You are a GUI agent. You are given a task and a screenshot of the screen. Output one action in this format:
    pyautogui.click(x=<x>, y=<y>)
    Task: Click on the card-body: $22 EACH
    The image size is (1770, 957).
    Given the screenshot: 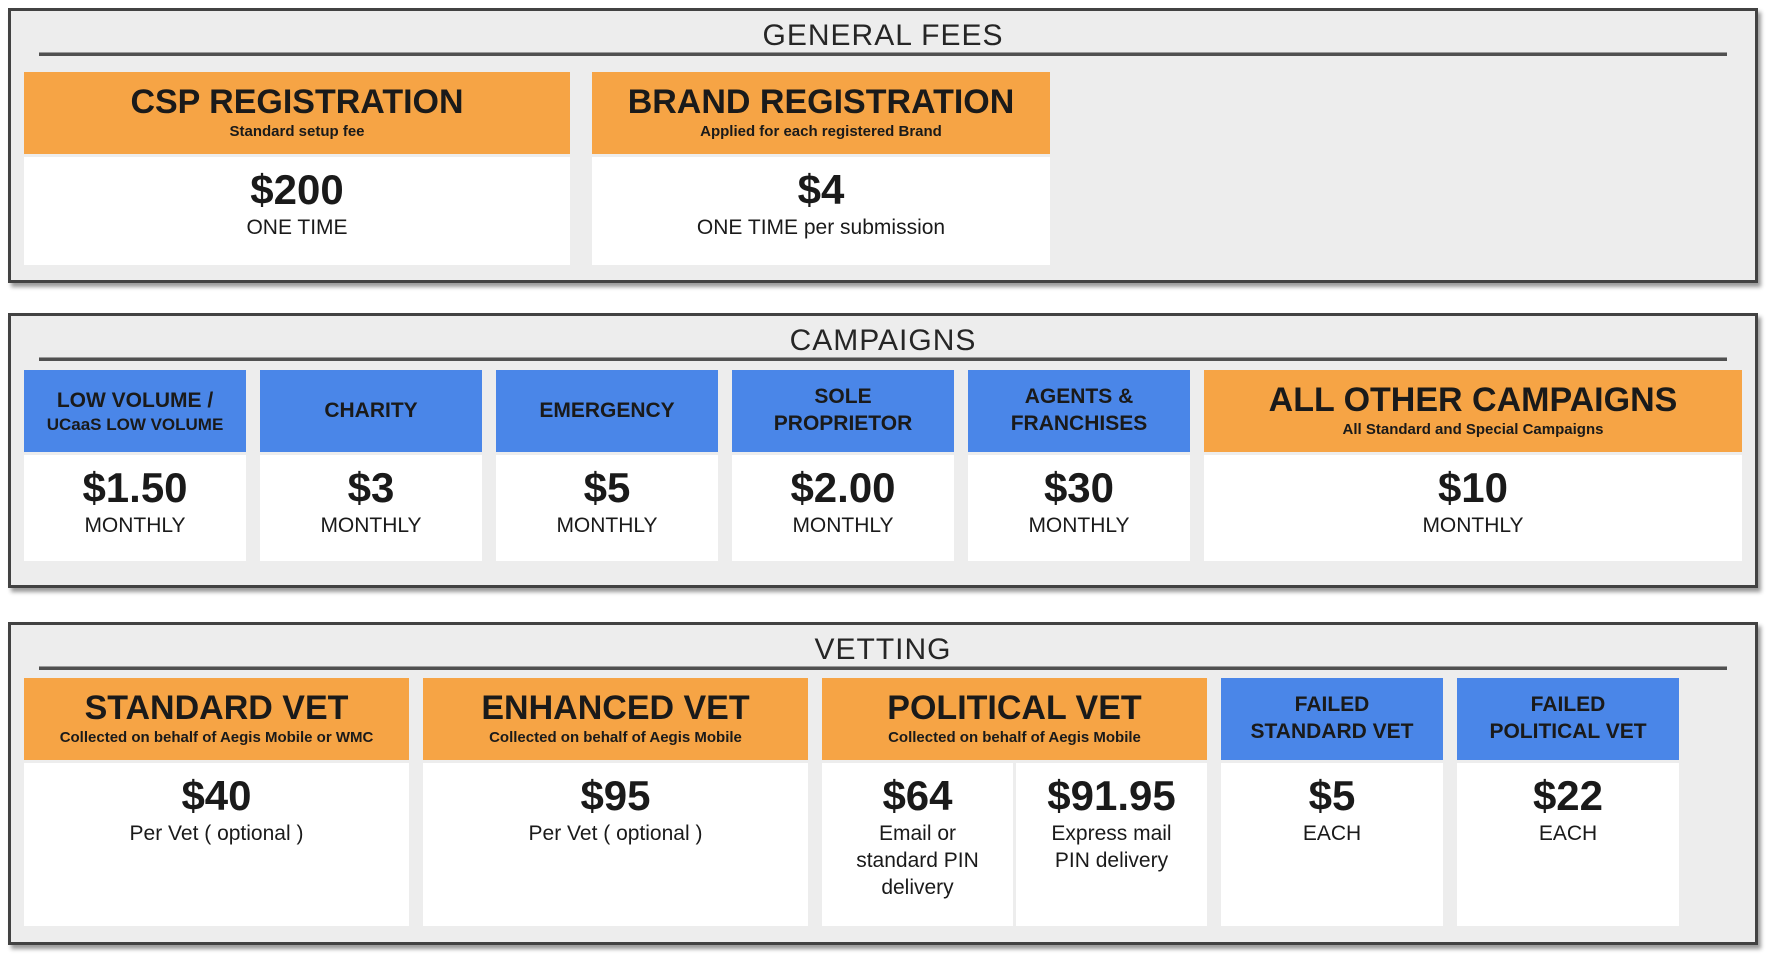 What is the action you would take?
    pyautogui.click(x=1568, y=844)
    